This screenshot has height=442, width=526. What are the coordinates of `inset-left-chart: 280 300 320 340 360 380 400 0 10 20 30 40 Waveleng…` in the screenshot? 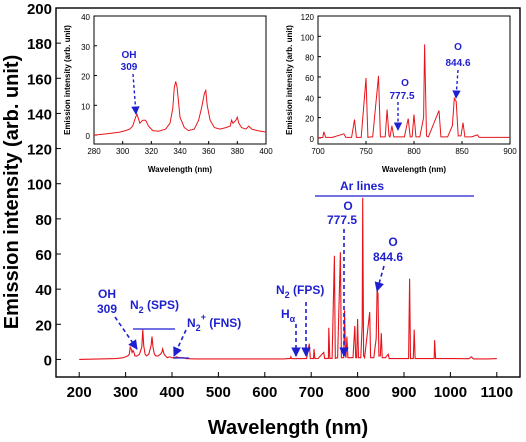 It's located at (168, 93).